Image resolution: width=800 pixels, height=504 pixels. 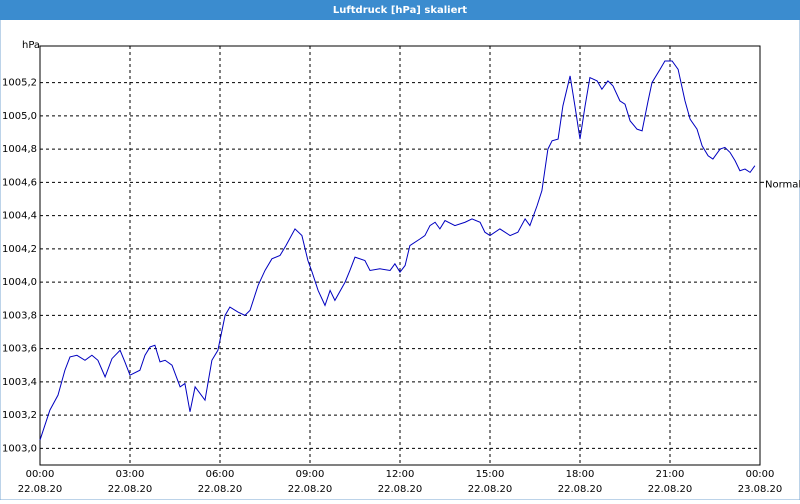 I want to click on y-tick-label: 1004,2, so click(x=19, y=249).